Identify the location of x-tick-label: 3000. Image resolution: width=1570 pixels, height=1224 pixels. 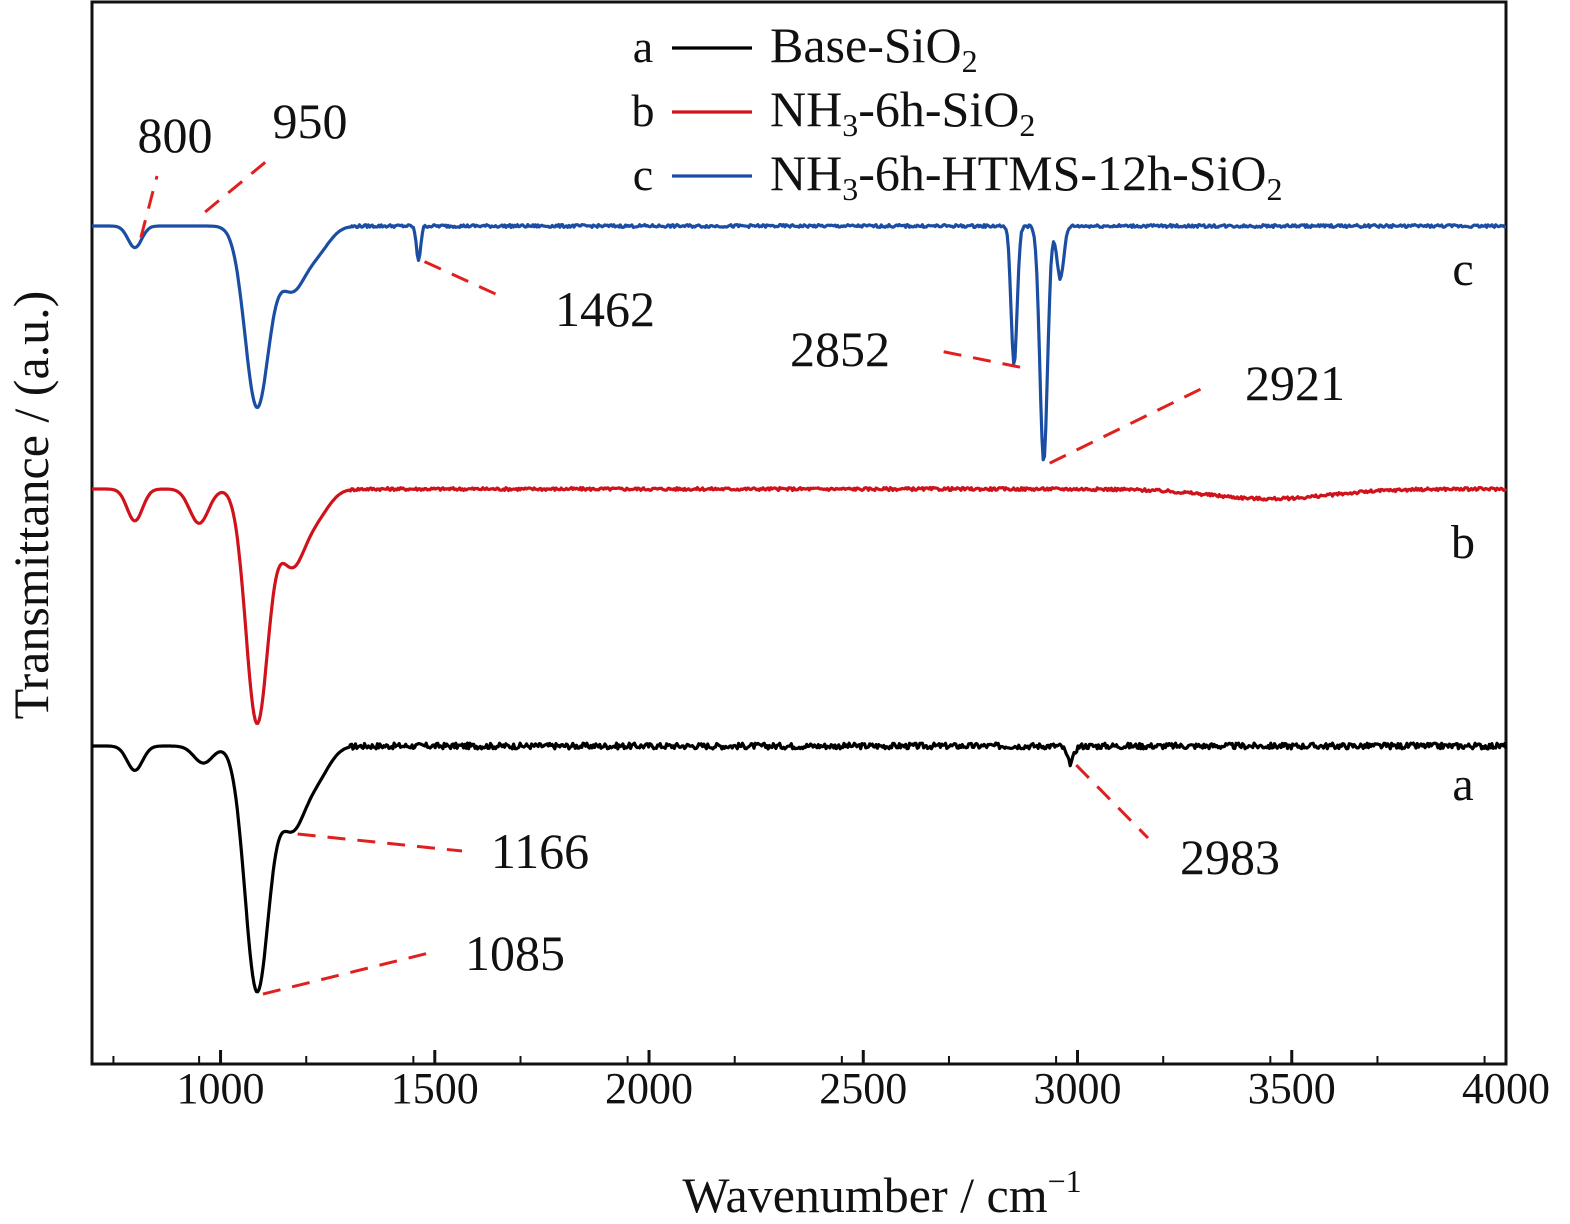
(1078, 1088).